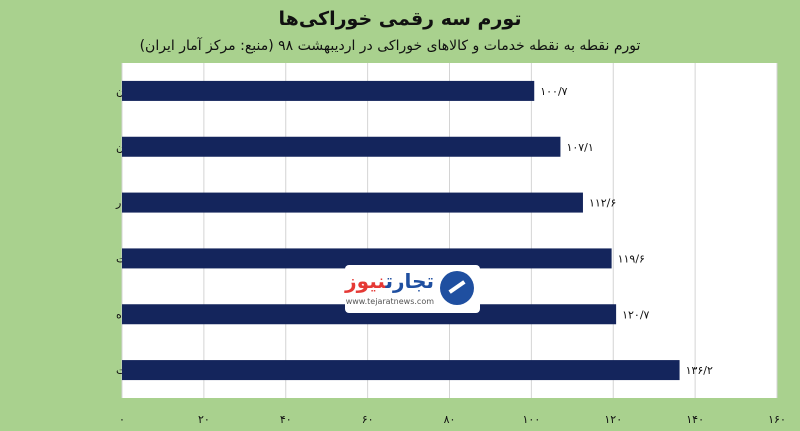 The width and height of the screenshot is (800, 431). I want to click on x-tick-label: ۸۰, so click(450, 419).